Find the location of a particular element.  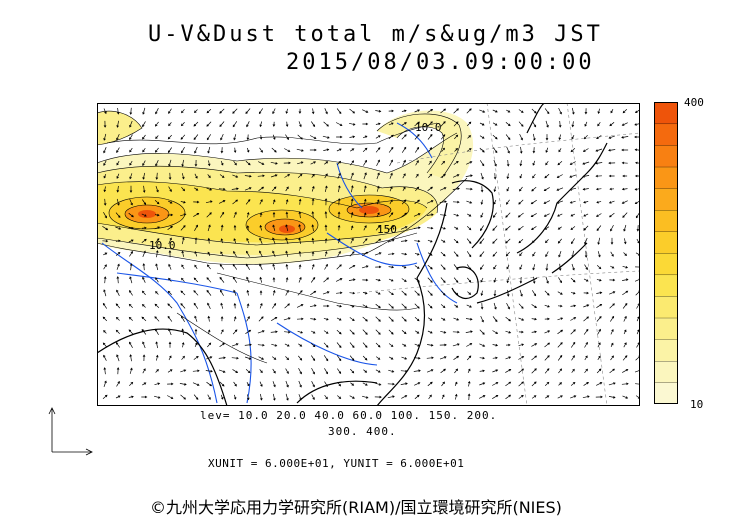

contour-label-west: 10.0 is located at coordinates (162, 245).